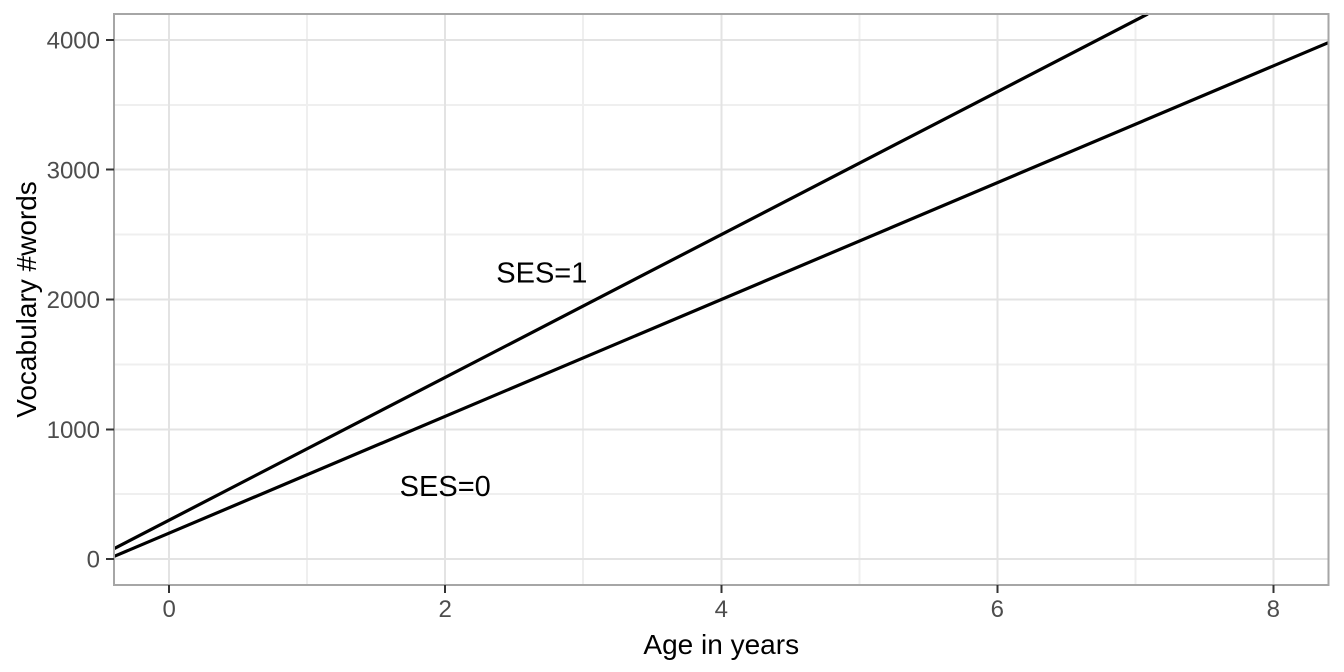 The image size is (1344, 672). What do you see at coordinates (541, 274) in the screenshot?
I see `annotation-ses-1: SES=1` at bounding box center [541, 274].